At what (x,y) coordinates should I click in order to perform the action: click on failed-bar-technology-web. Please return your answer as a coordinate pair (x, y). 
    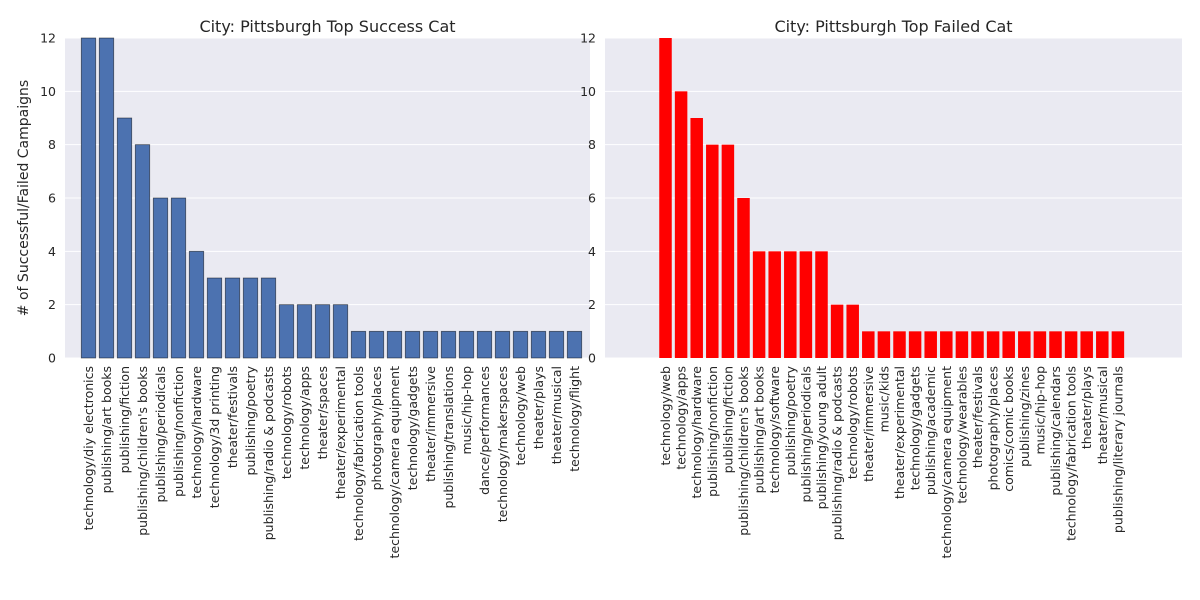
    Looking at the image, I should click on (665, 198).